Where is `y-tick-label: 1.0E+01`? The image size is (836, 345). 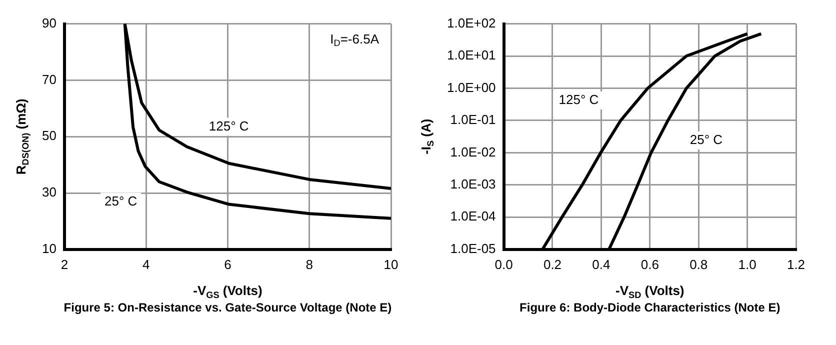
y-tick-label: 1.0E+01 is located at coordinates (471, 55).